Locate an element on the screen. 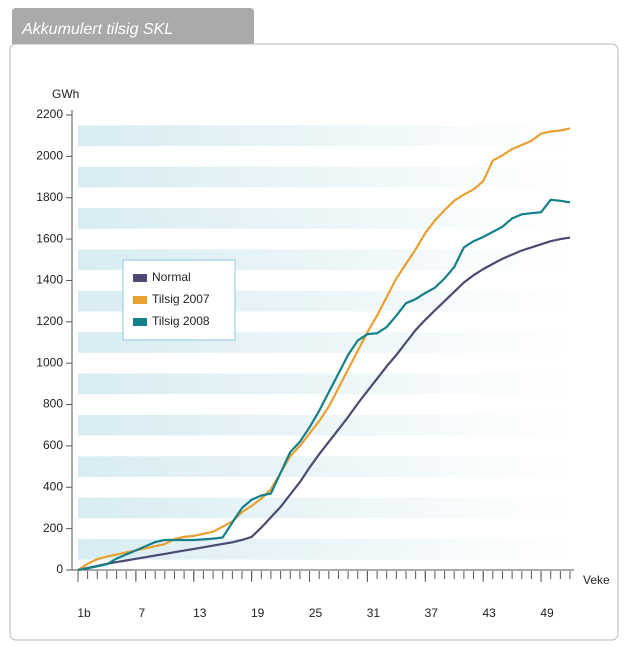 The image size is (624, 648). legend: Normal Tilsig 2007 Tilsig 2008 is located at coordinates (179, 300).